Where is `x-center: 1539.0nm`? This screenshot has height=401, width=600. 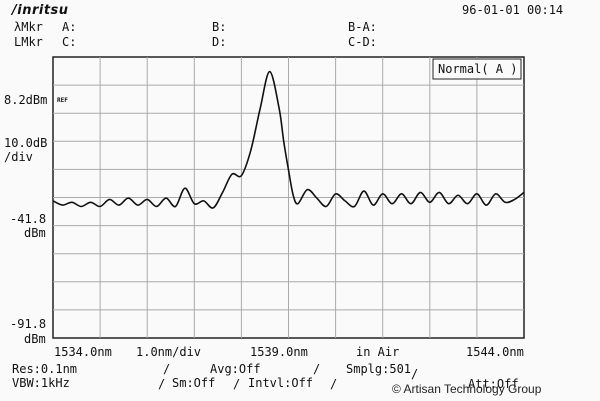 x-center: 1539.0nm is located at coordinates (279, 352).